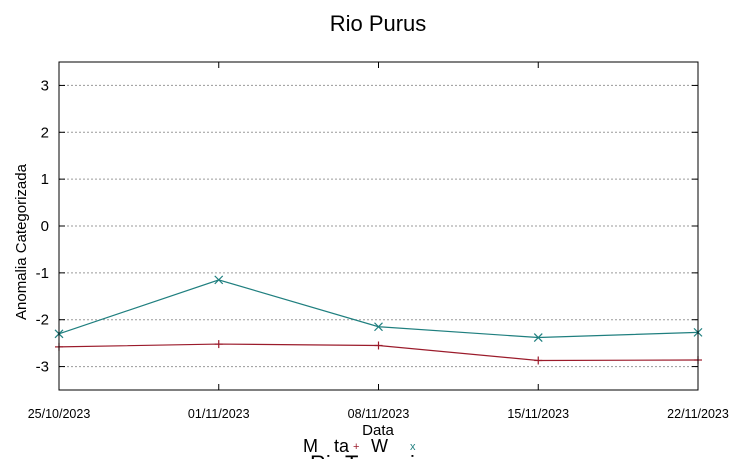  Describe the element at coordinates (359, 447) in the screenshot. I see `clipped-legend: M ta W + x Ri T i` at that location.